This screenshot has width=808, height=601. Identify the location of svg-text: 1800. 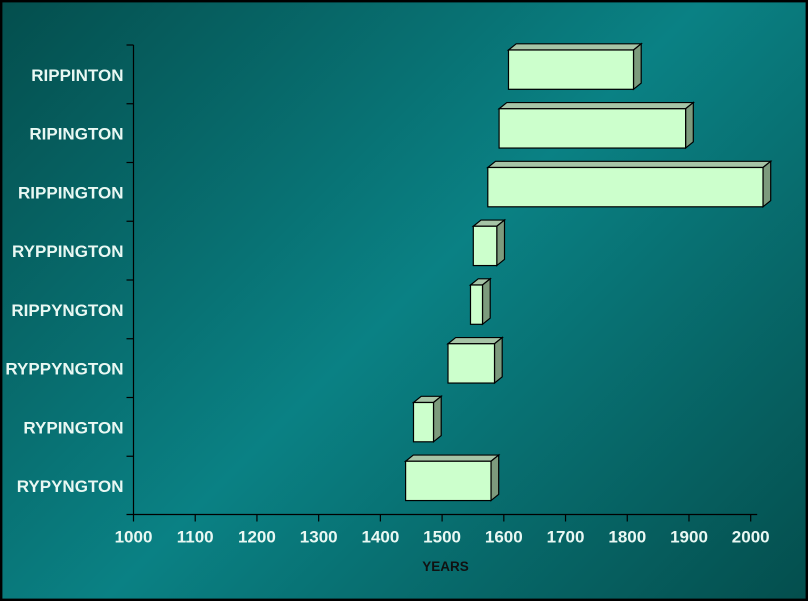
(627, 537).